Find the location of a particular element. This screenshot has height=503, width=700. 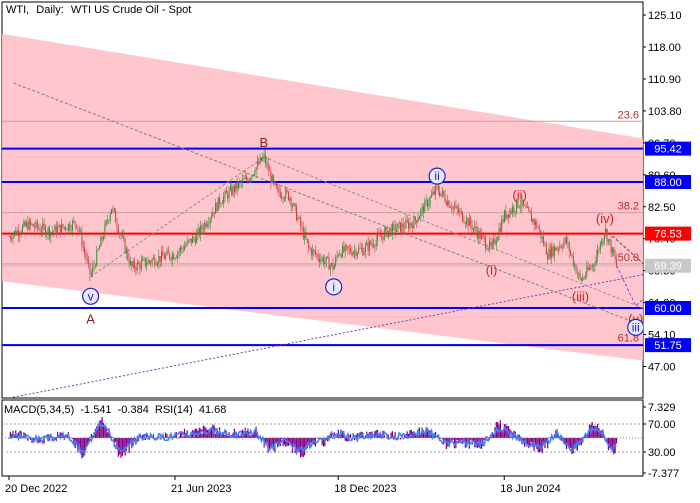

wave-label: (ii) is located at coordinates (519, 195).